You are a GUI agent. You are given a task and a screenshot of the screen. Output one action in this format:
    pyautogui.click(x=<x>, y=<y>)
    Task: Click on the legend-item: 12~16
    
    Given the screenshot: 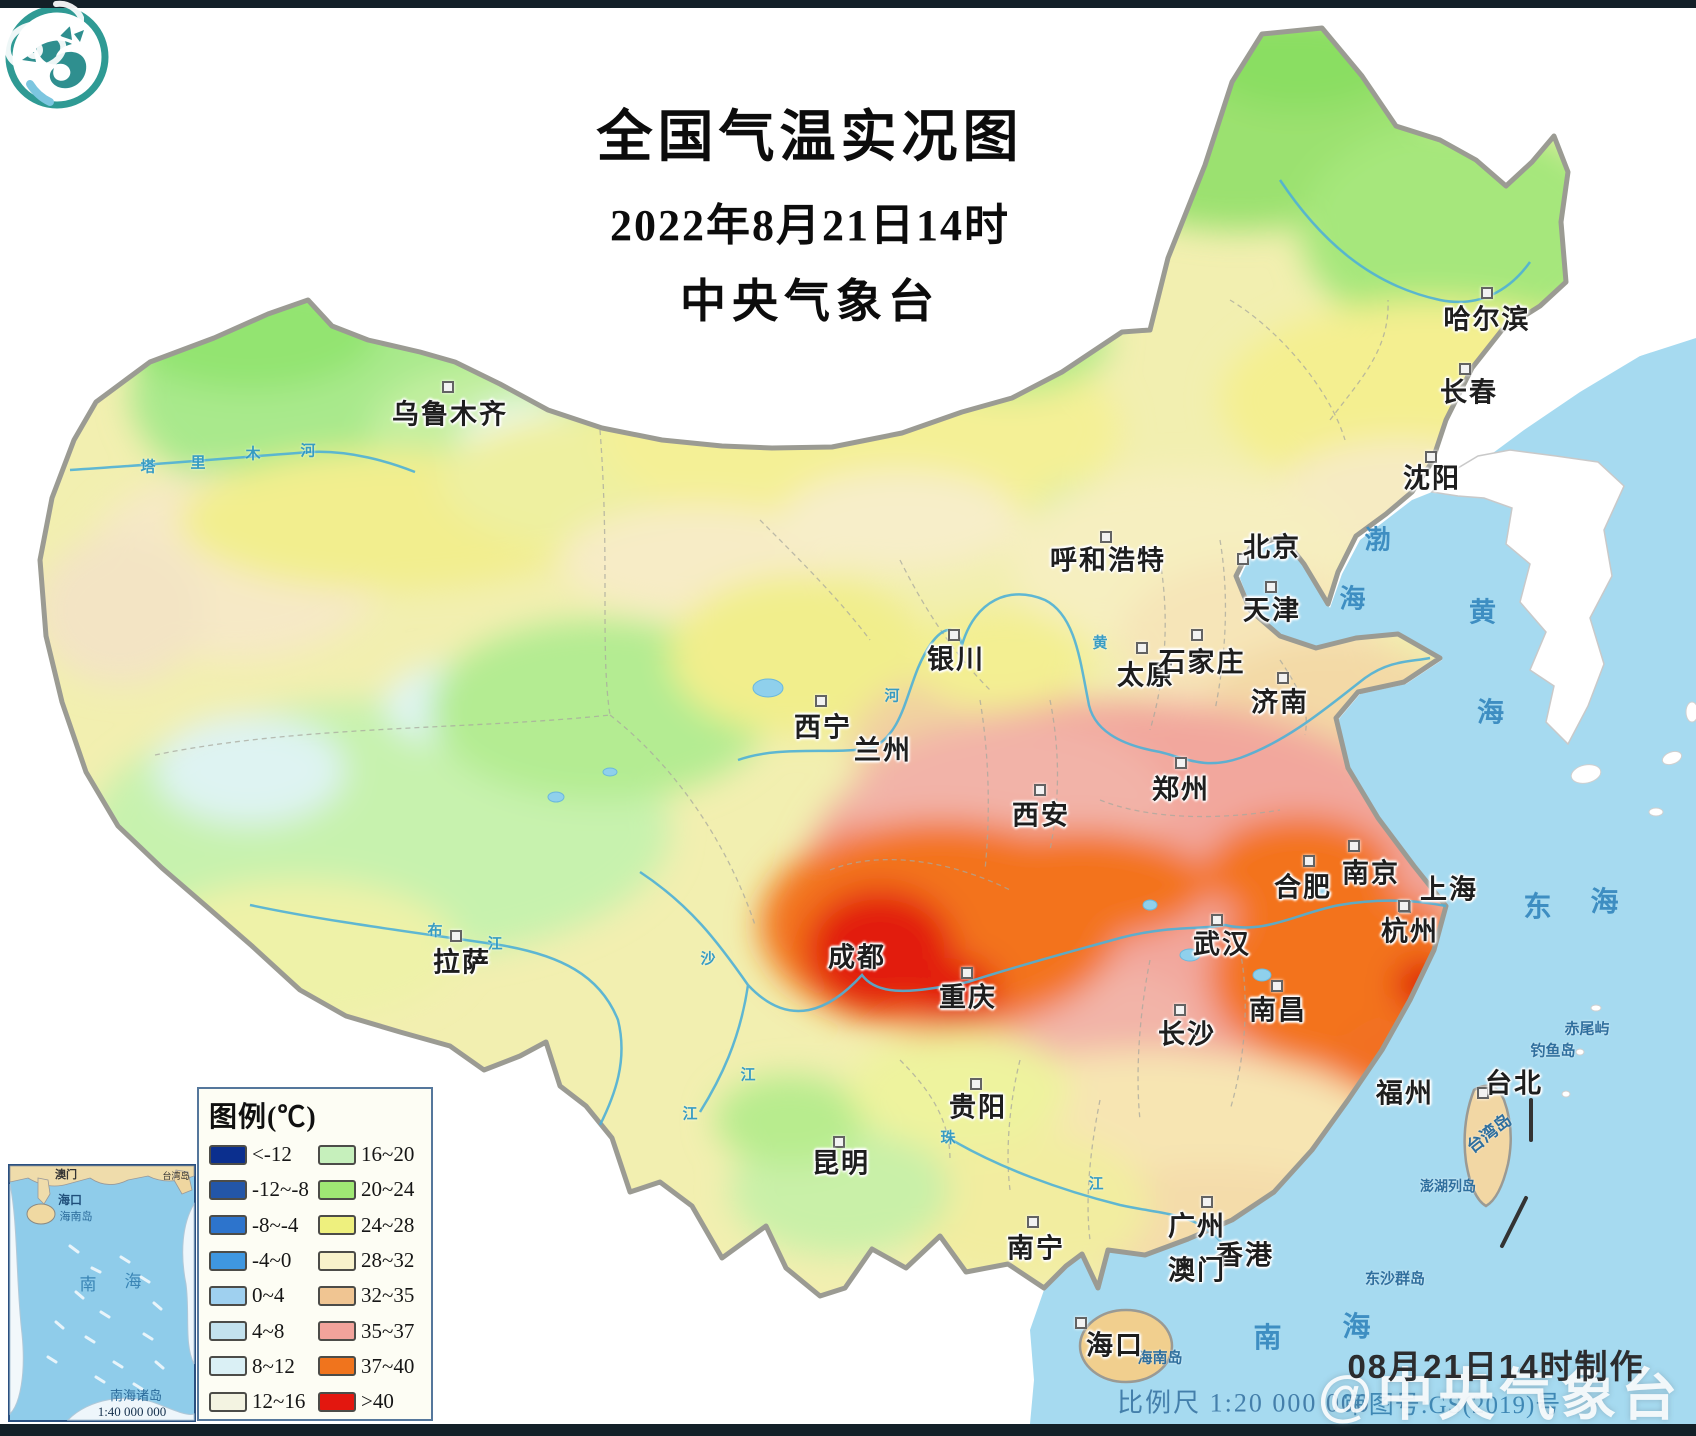 What is the action you would take?
    pyautogui.click(x=263, y=1401)
    